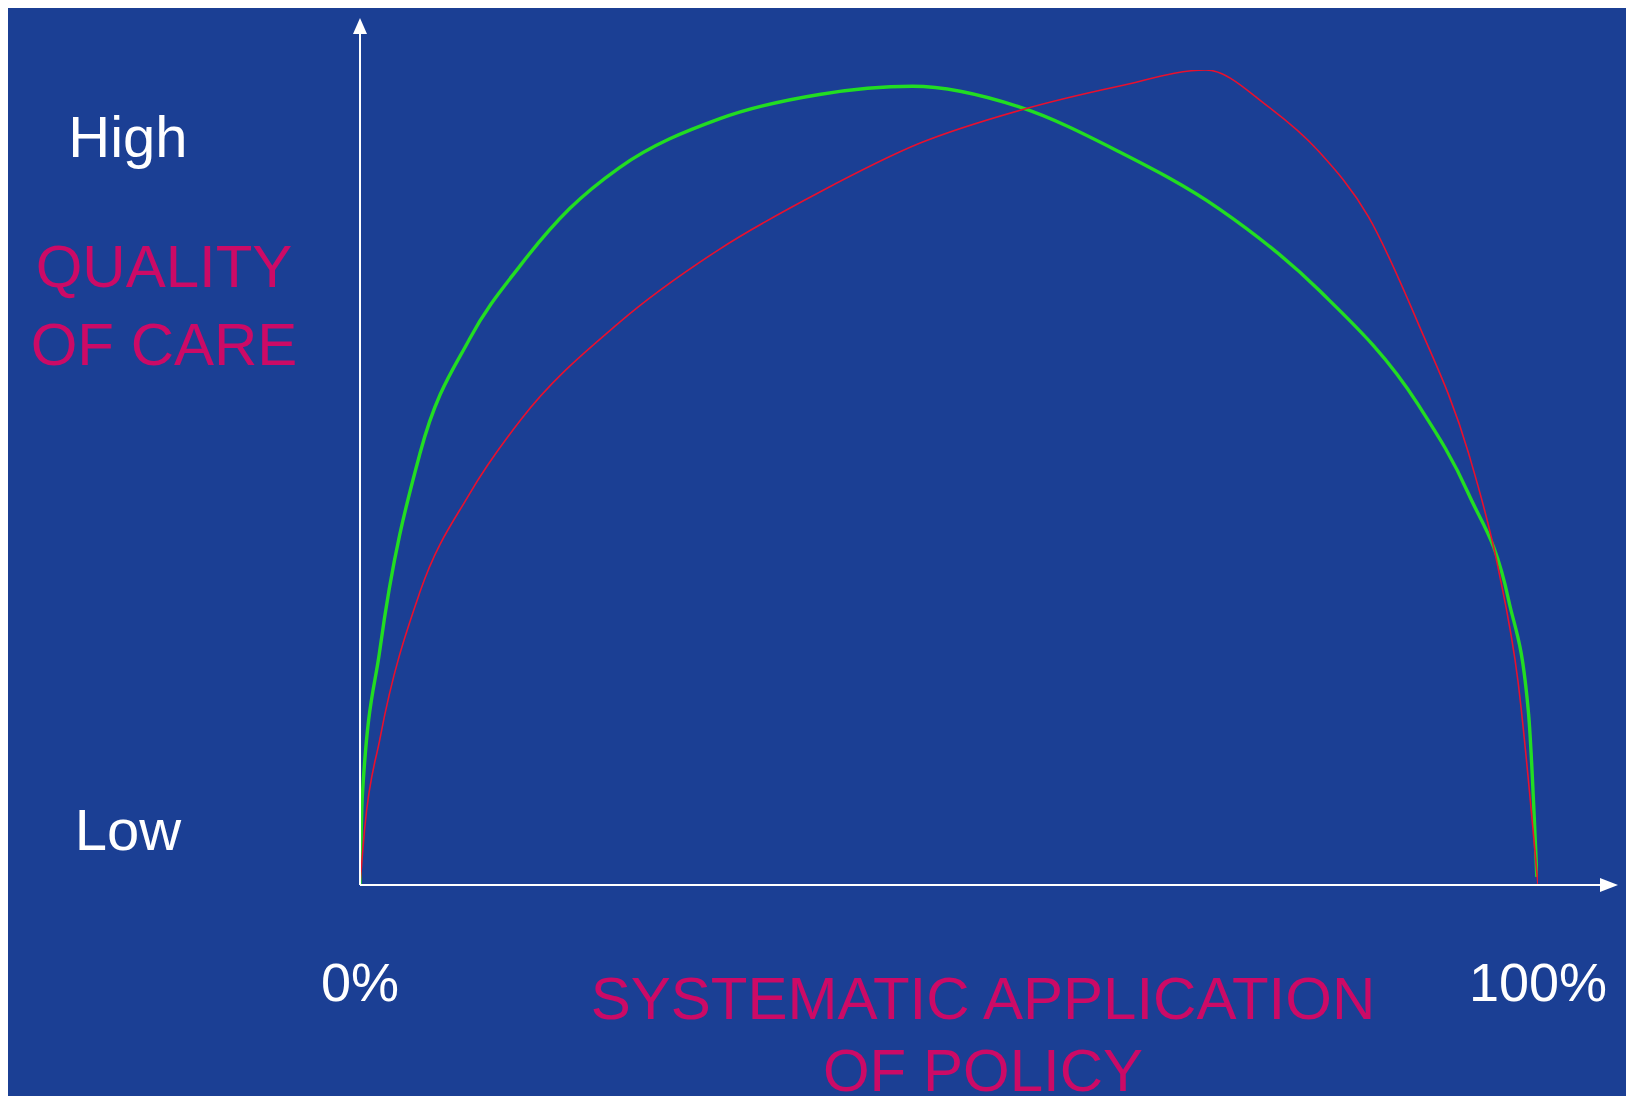  What do you see at coordinates (128, 829) in the screenshot?
I see `text: Low` at bounding box center [128, 829].